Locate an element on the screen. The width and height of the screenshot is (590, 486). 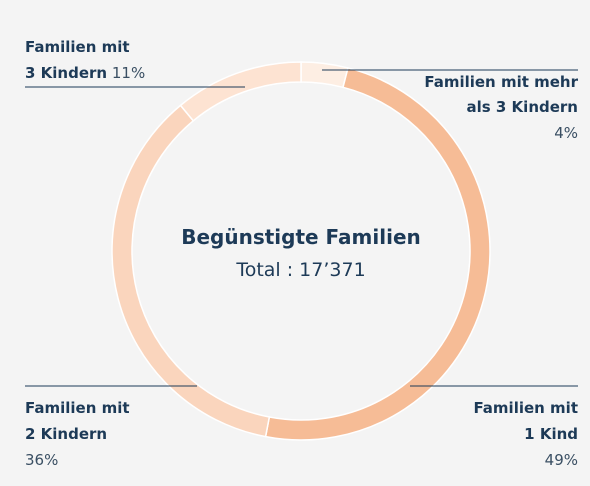
value-label: 49% is located at coordinates (561, 460).